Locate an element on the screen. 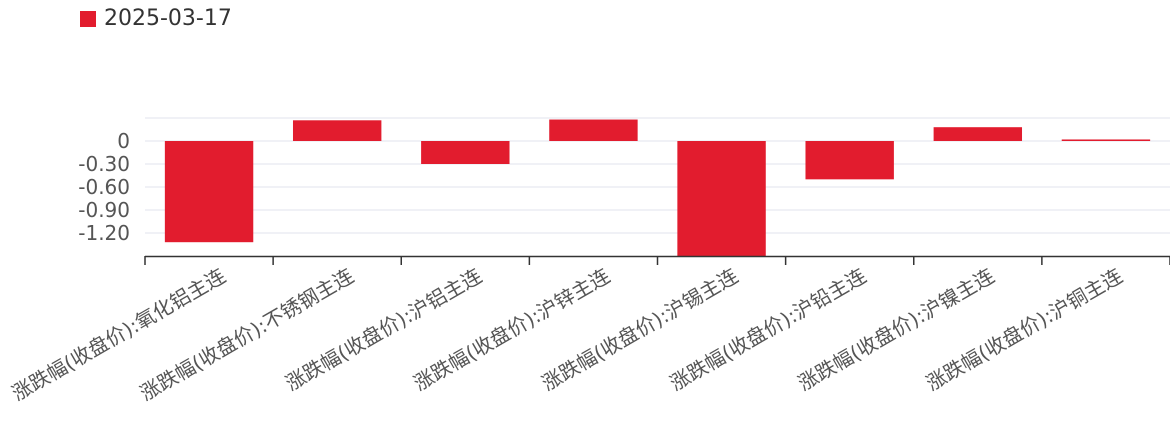 Image resolution: width=1170 pixels, height=425 pixels. y-tick-label: -0.90 is located at coordinates (104, 210).